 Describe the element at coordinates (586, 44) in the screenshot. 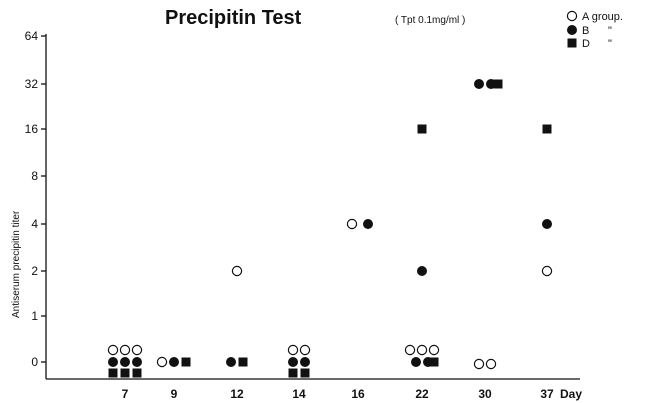

I see `legend-label: D` at that location.